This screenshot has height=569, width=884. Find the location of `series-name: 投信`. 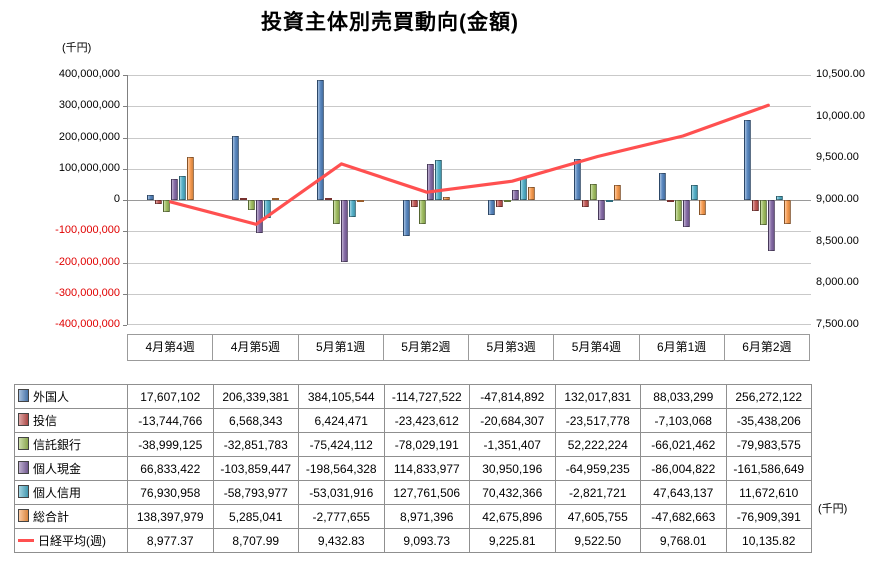

series-name: 投信 is located at coordinates (45, 421).